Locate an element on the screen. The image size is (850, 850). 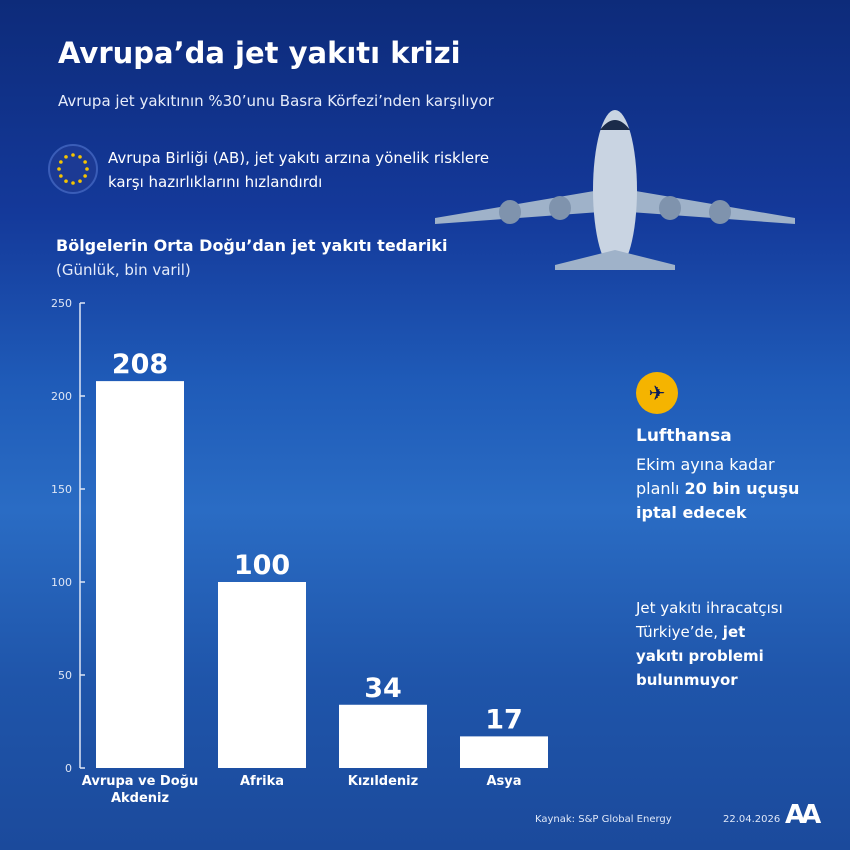
data-label: 100 is located at coordinates (262, 565).